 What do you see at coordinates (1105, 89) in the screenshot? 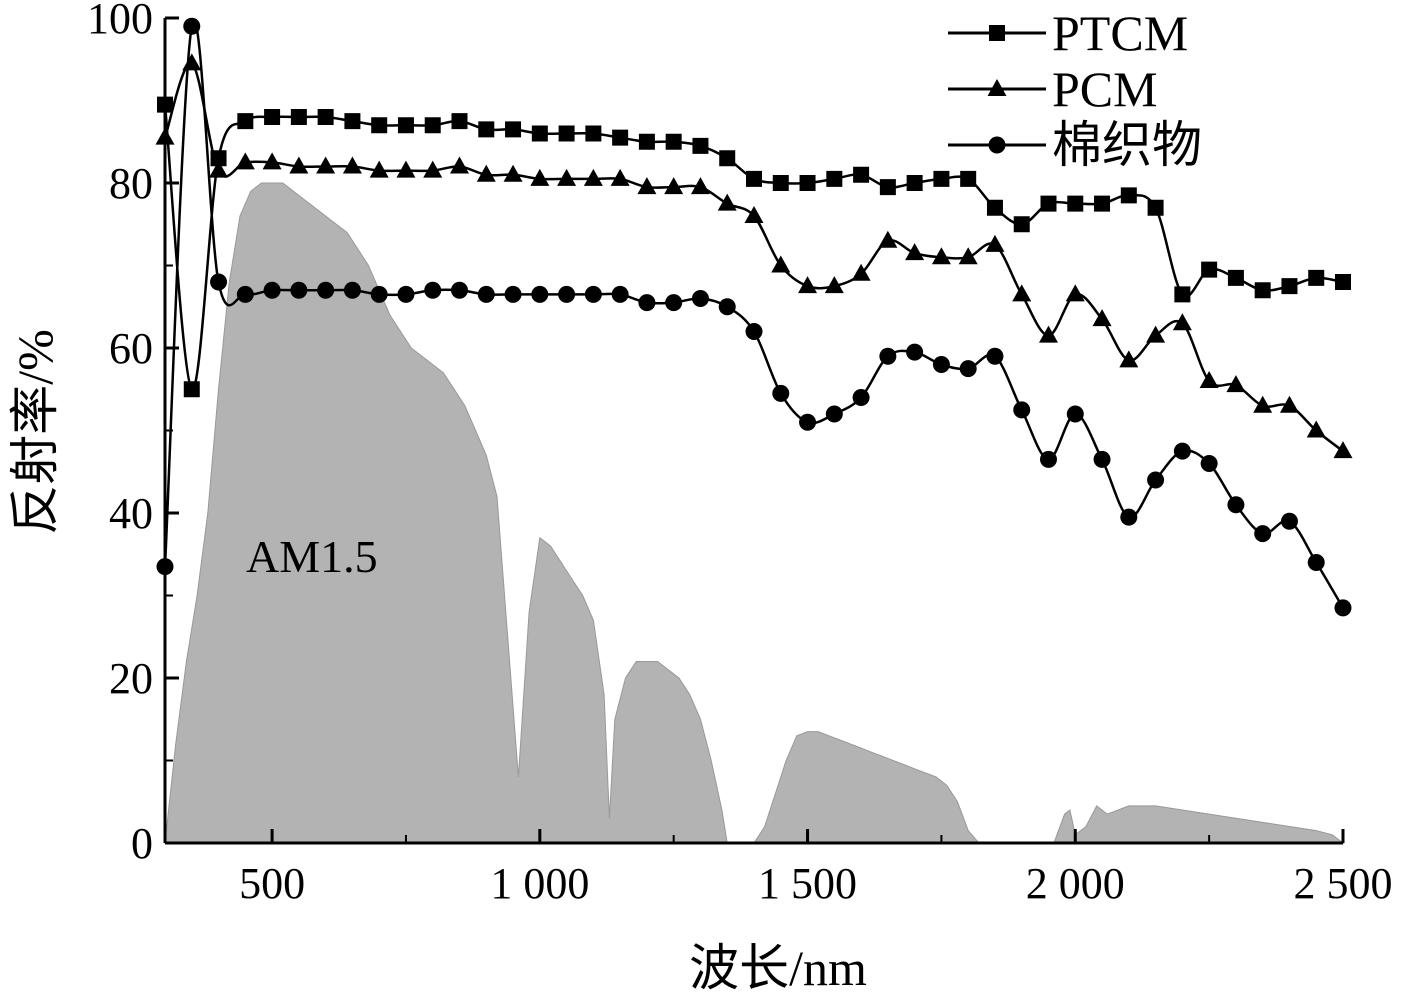
I see `legend-label: PCM` at bounding box center [1105, 89].